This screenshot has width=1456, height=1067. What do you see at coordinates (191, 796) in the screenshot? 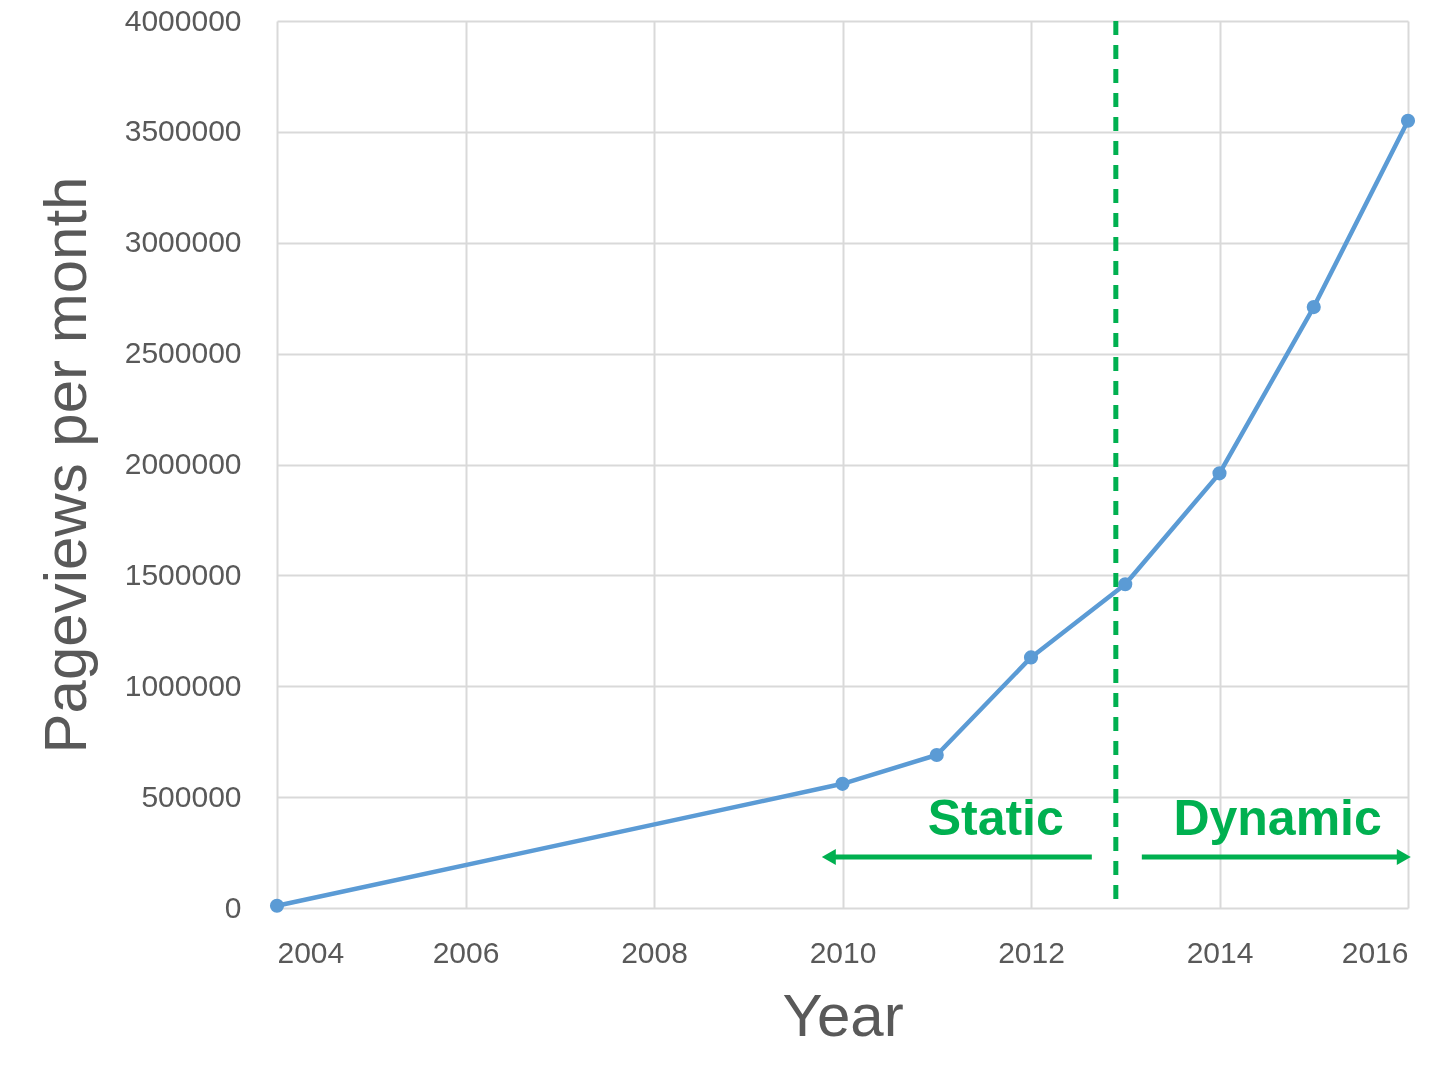
I see `y-tick-label: 500000` at bounding box center [191, 796].